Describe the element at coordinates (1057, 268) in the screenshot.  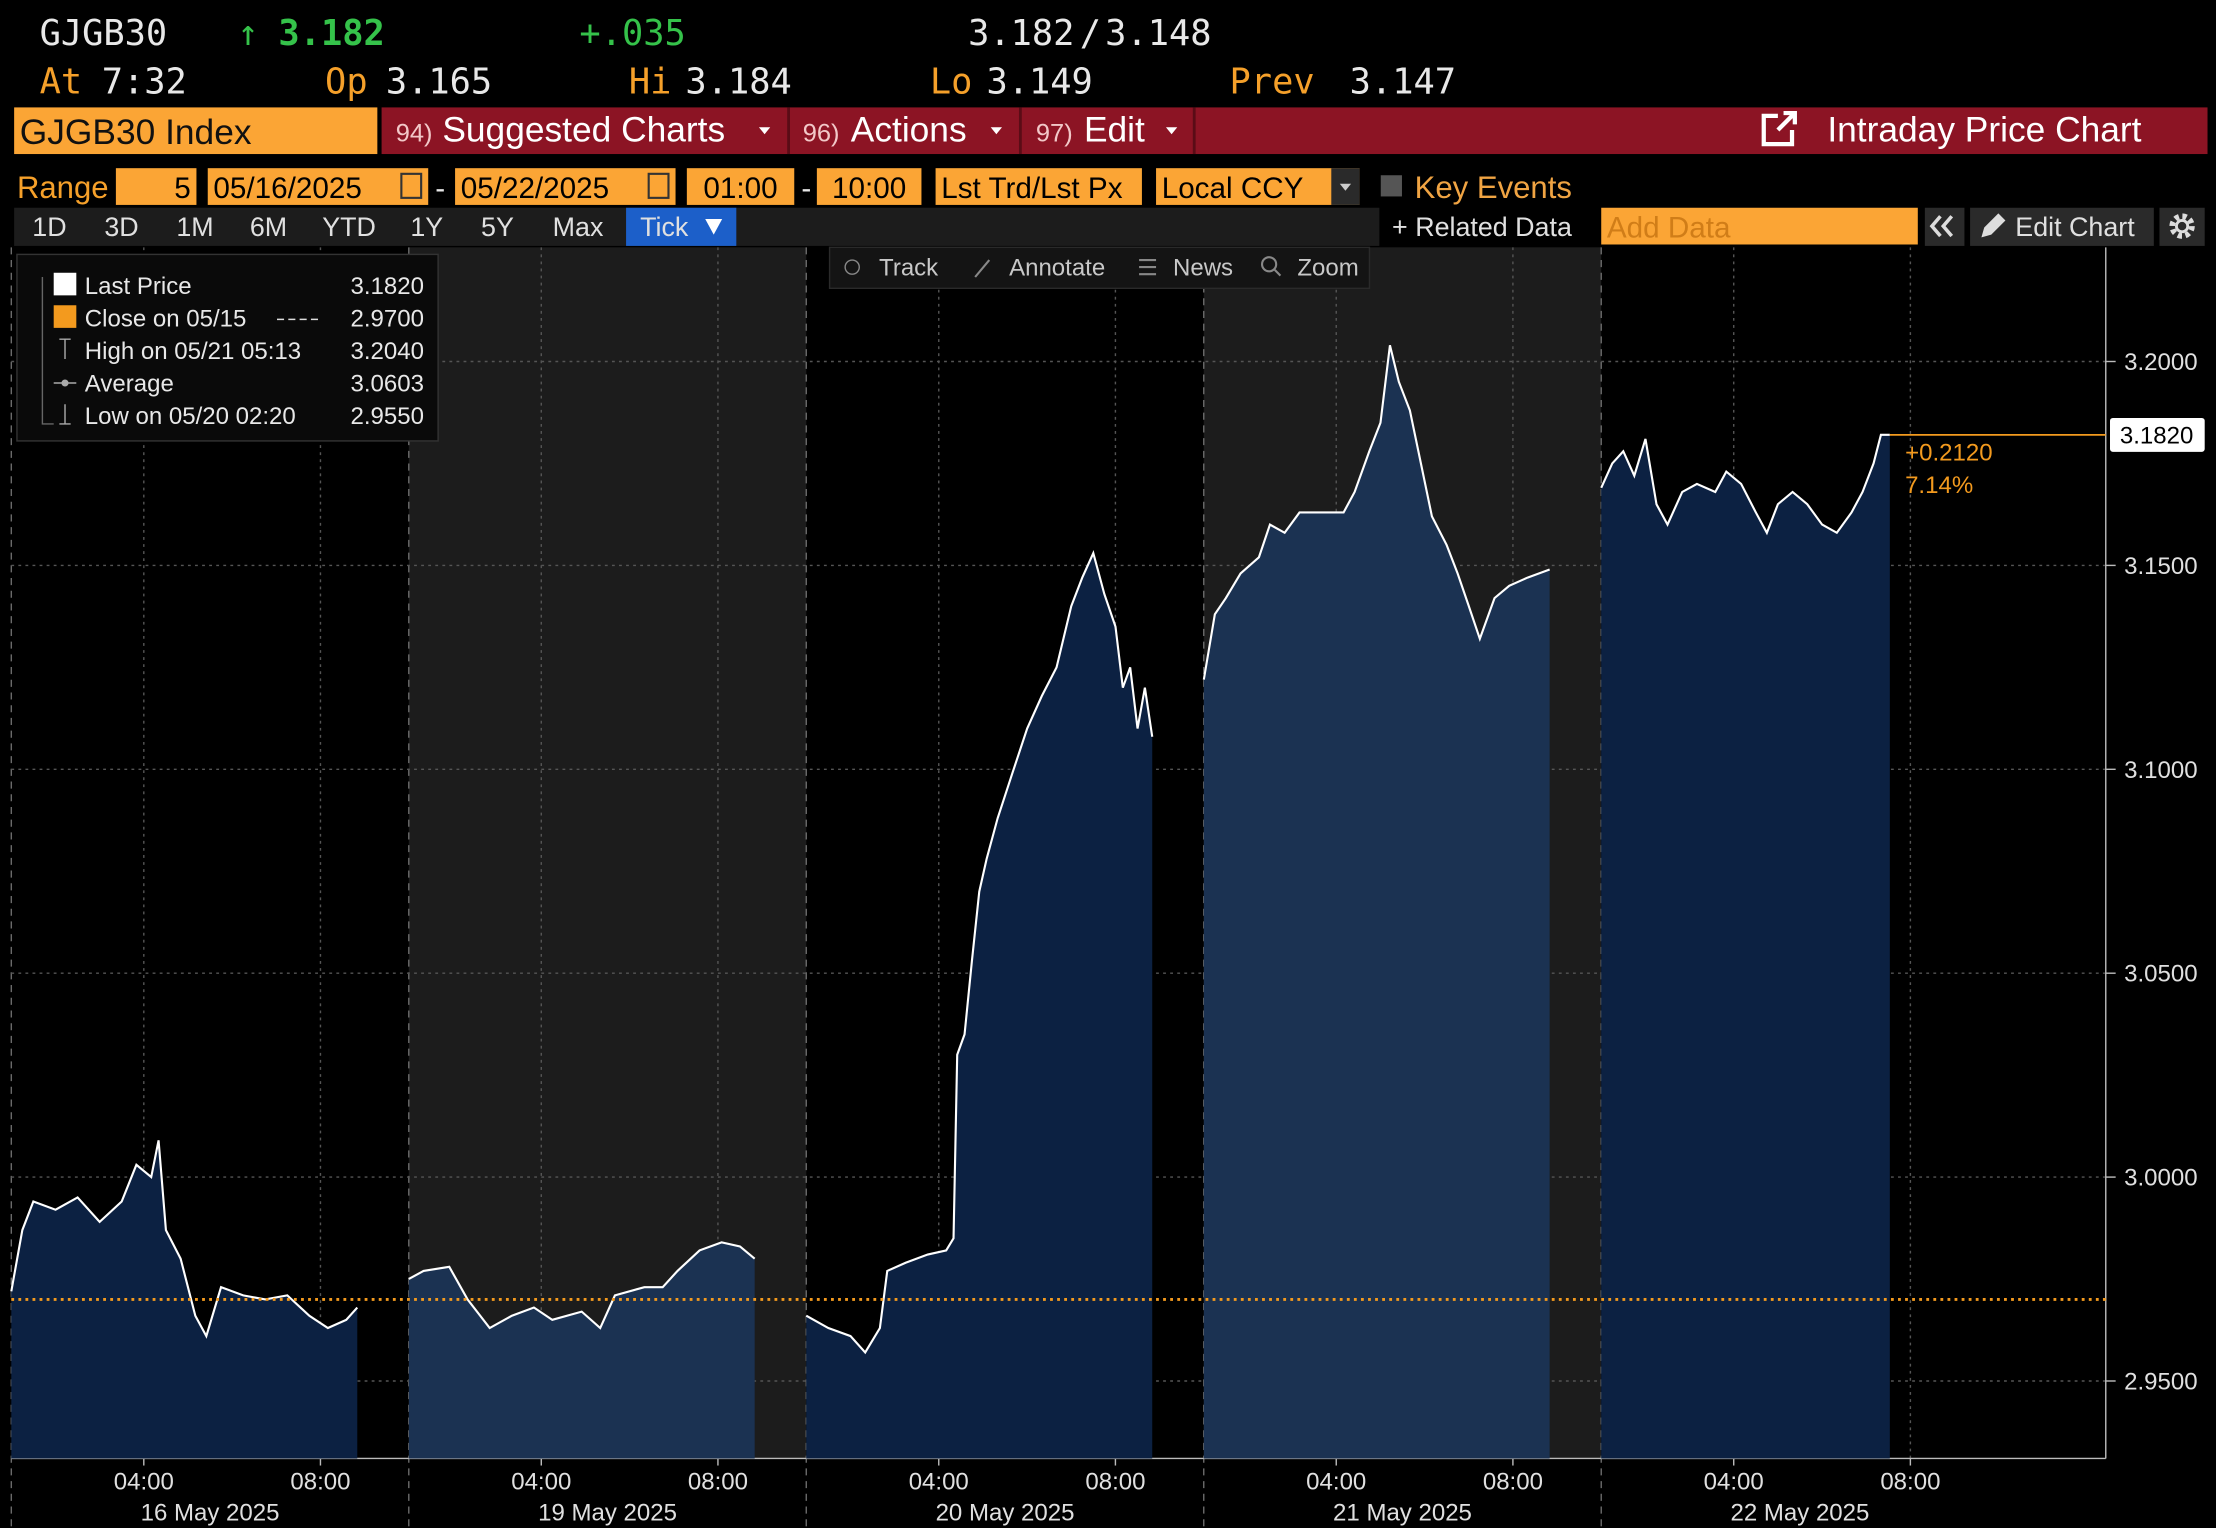
I see `tool-annotate: Annotate` at that location.